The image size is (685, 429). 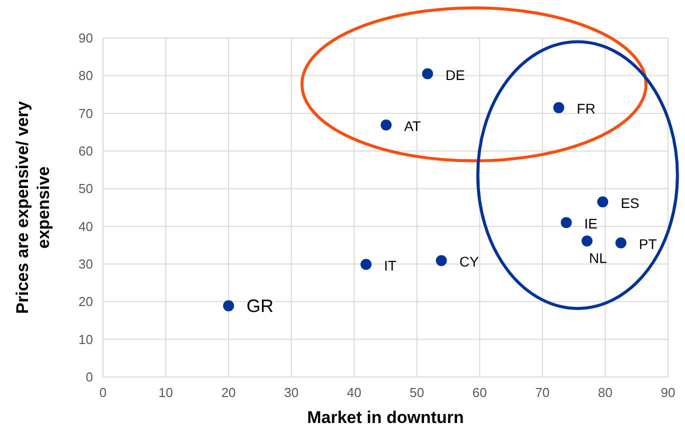 What do you see at coordinates (260, 306) in the screenshot?
I see `annotation: GR` at bounding box center [260, 306].